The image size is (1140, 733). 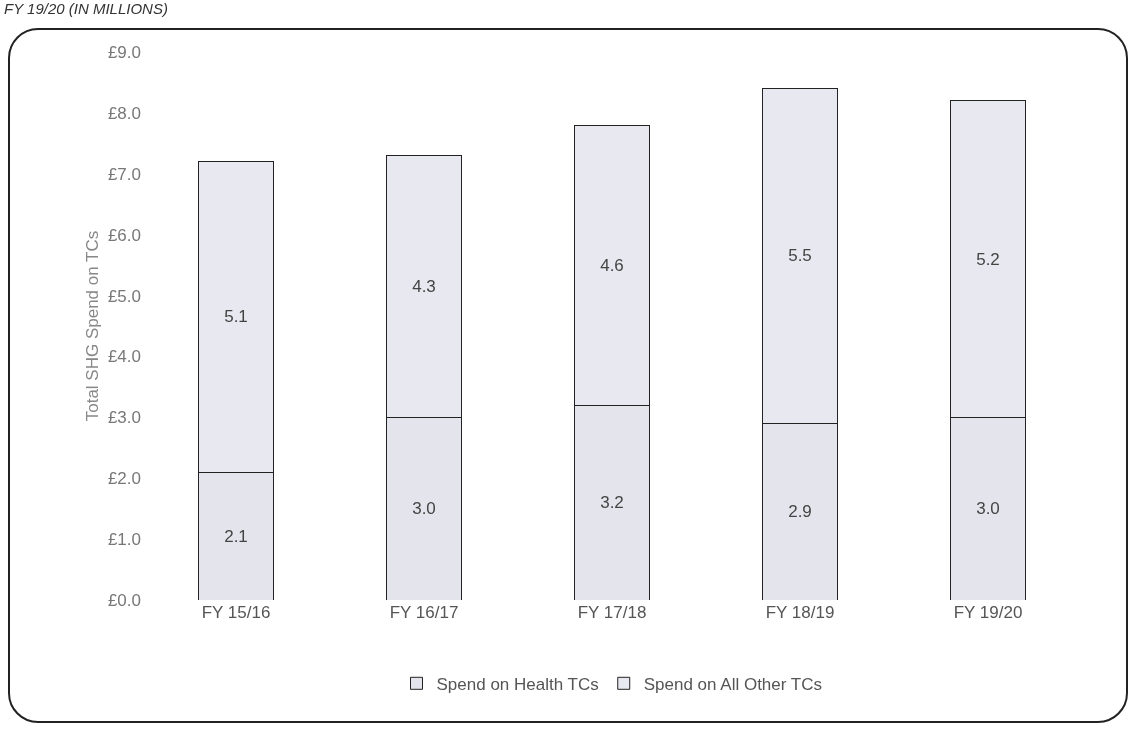 What do you see at coordinates (124, 52) in the screenshot?
I see `y-tick-label: £9.0` at bounding box center [124, 52].